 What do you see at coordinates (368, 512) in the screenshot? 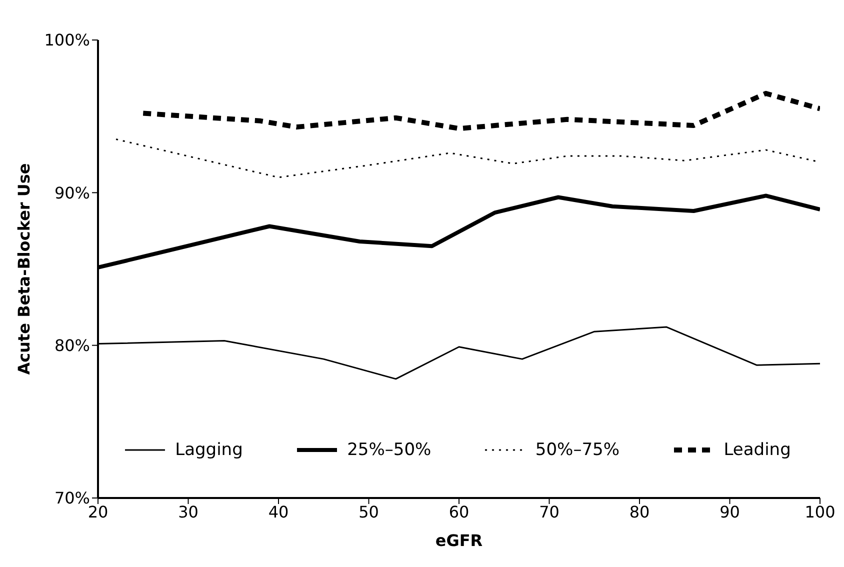
I see `x-tick-label: 50` at bounding box center [368, 512].